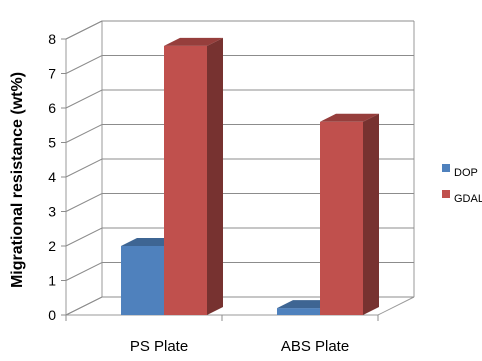  I want to click on y-tick-label: 5, so click(52, 143).